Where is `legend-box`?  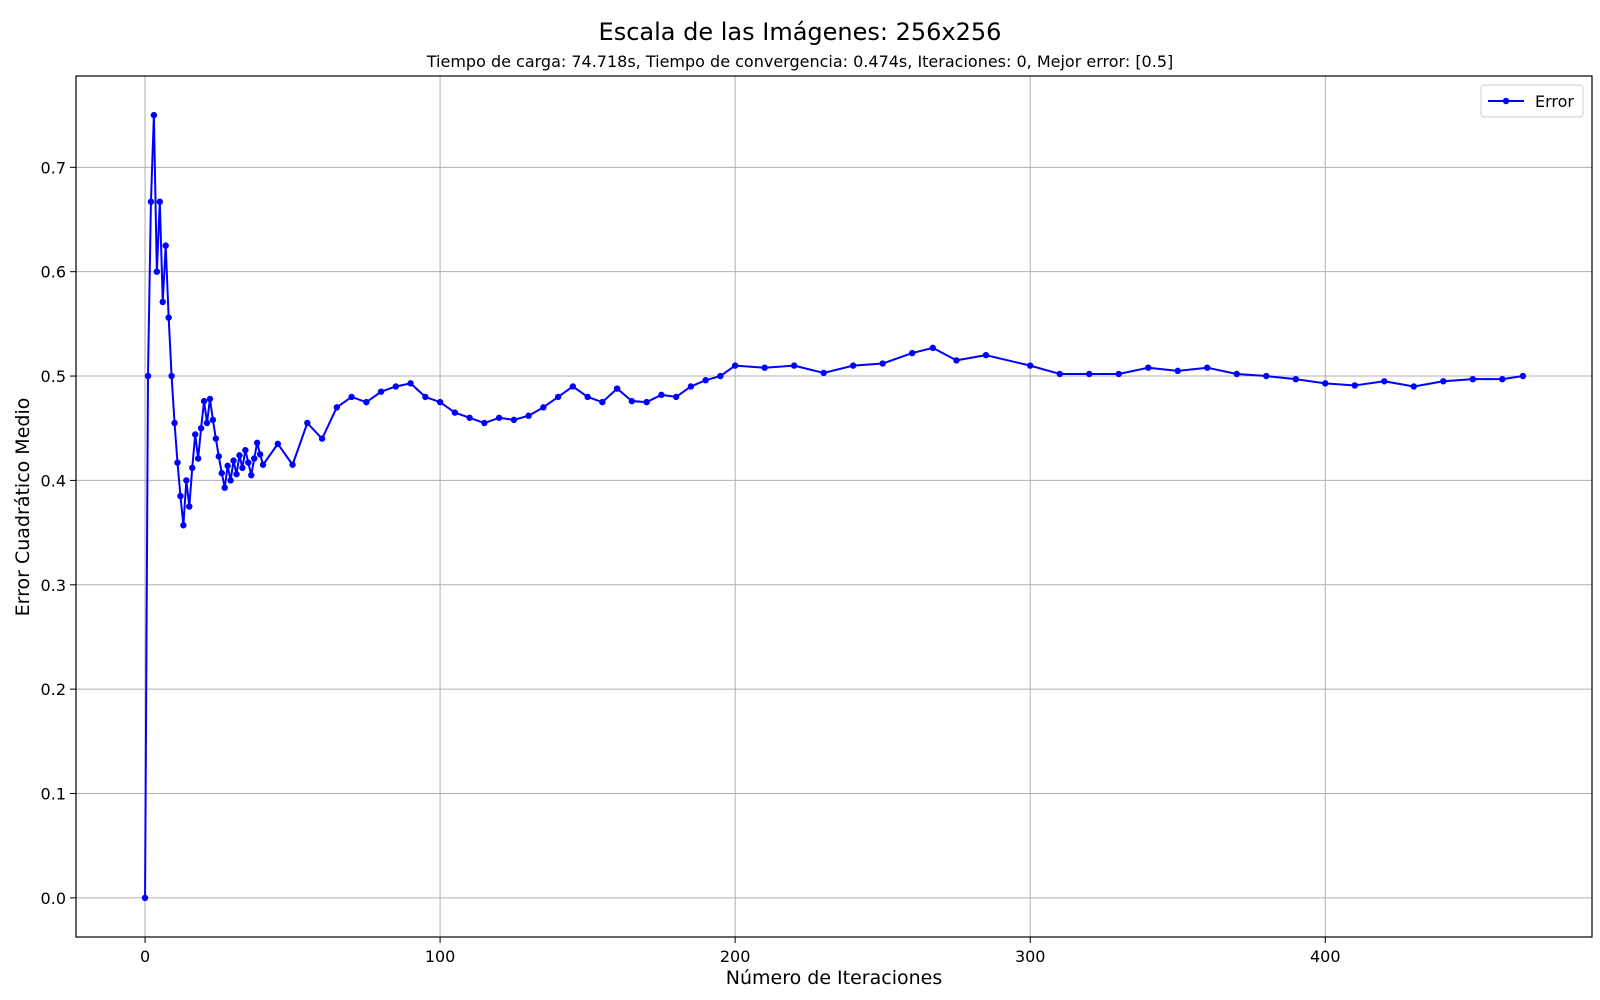
legend-box is located at coordinates (1532, 101).